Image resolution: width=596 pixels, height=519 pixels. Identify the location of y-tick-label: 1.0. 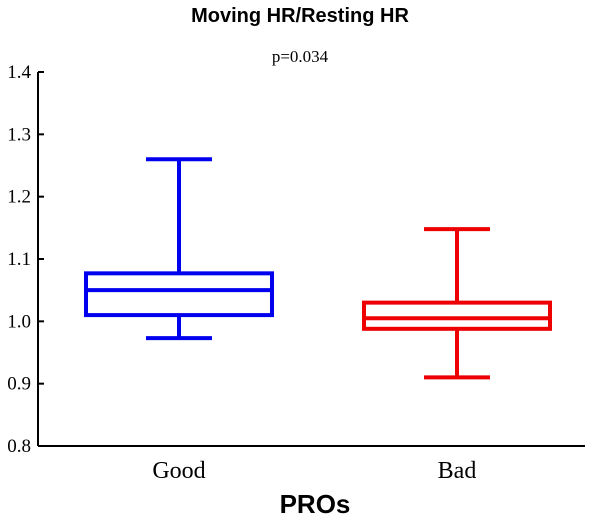
(19, 321).